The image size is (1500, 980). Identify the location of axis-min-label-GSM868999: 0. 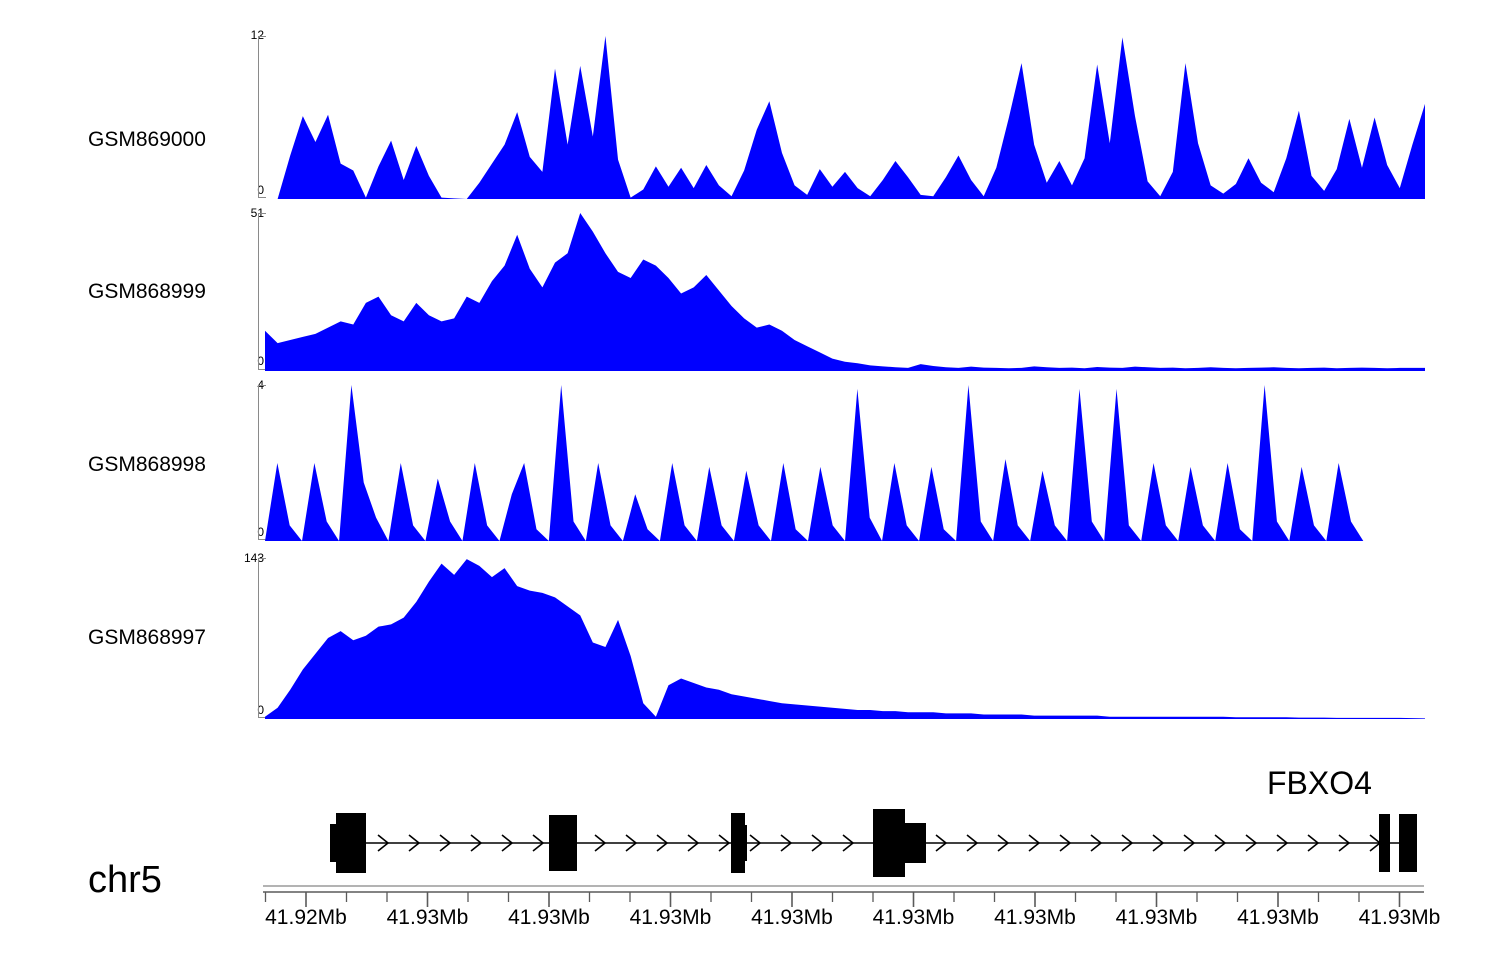
(260, 361).